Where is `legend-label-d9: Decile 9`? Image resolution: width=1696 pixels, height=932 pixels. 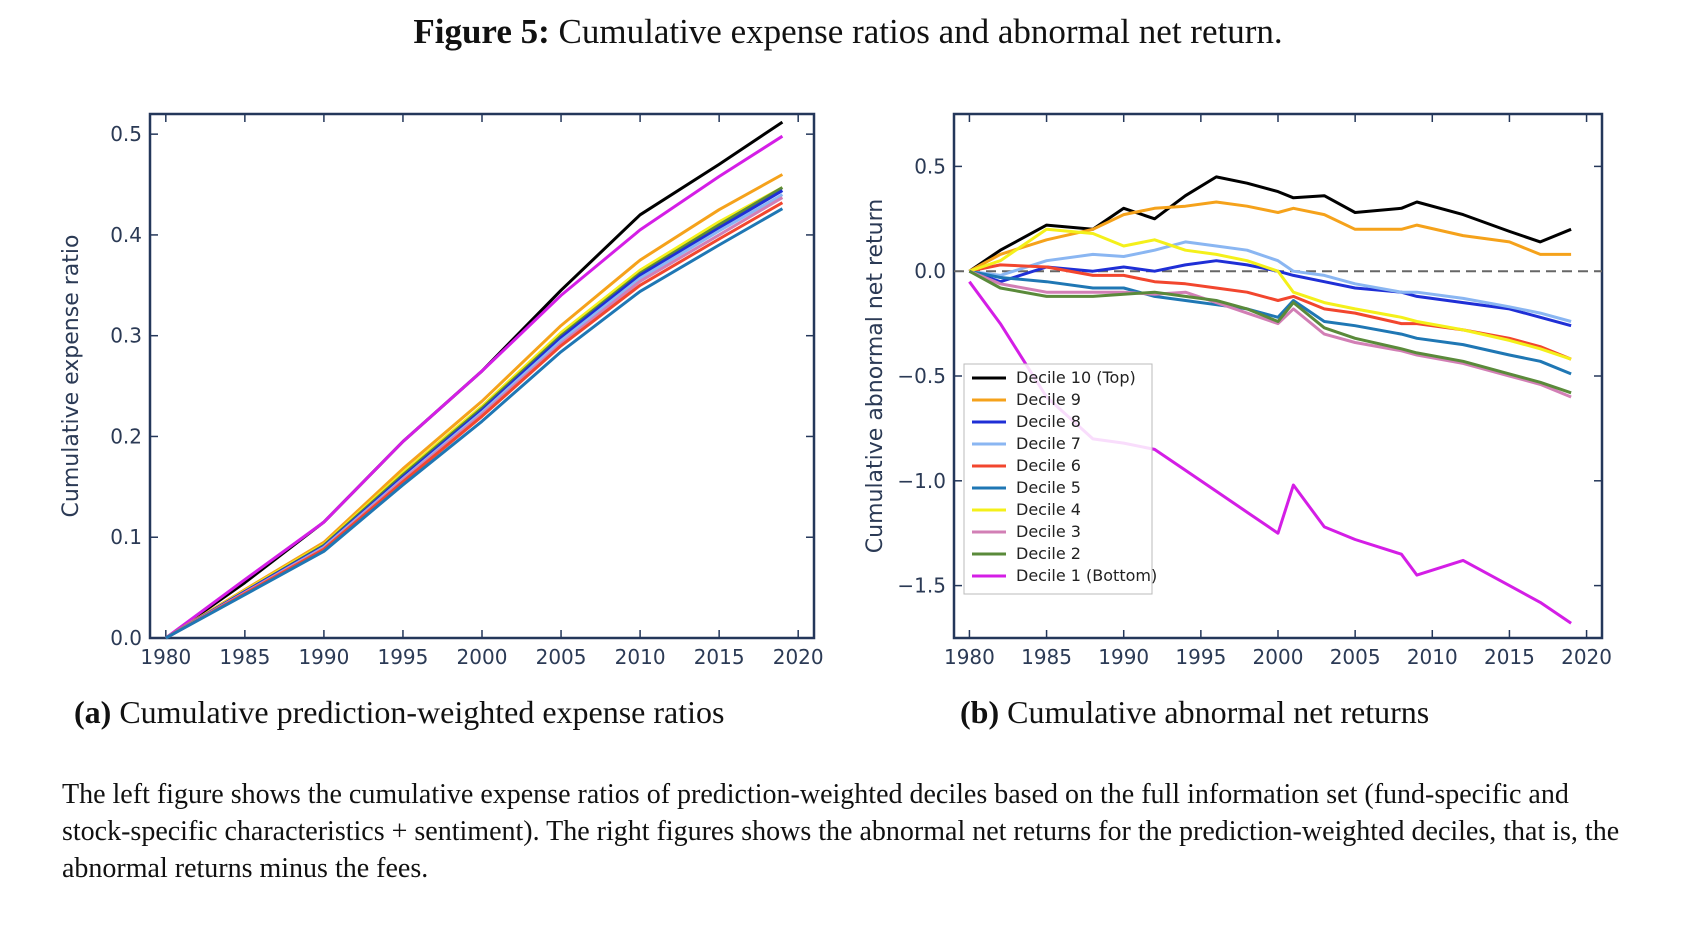
legend-label-d9: Decile 9 is located at coordinates (1048, 399).